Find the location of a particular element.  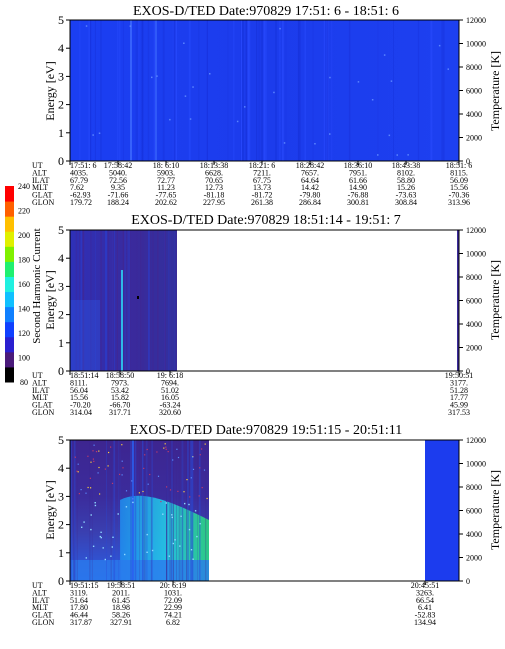

orbit-cell: 51.64 is located at coordinates (79, 600).